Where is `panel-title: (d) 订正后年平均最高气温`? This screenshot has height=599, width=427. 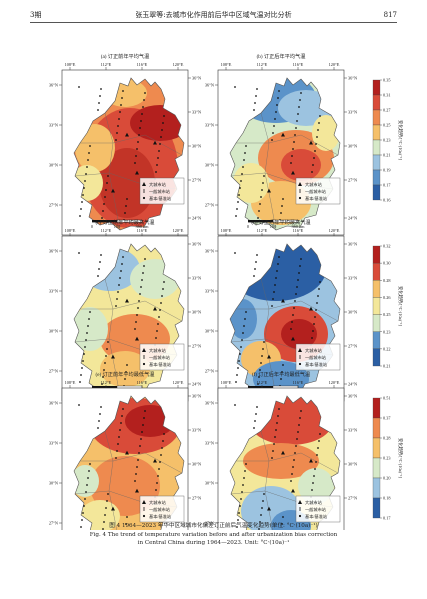
panel-title: (d) 订正后年平均最高气温 is located at coordinates (280, 222).